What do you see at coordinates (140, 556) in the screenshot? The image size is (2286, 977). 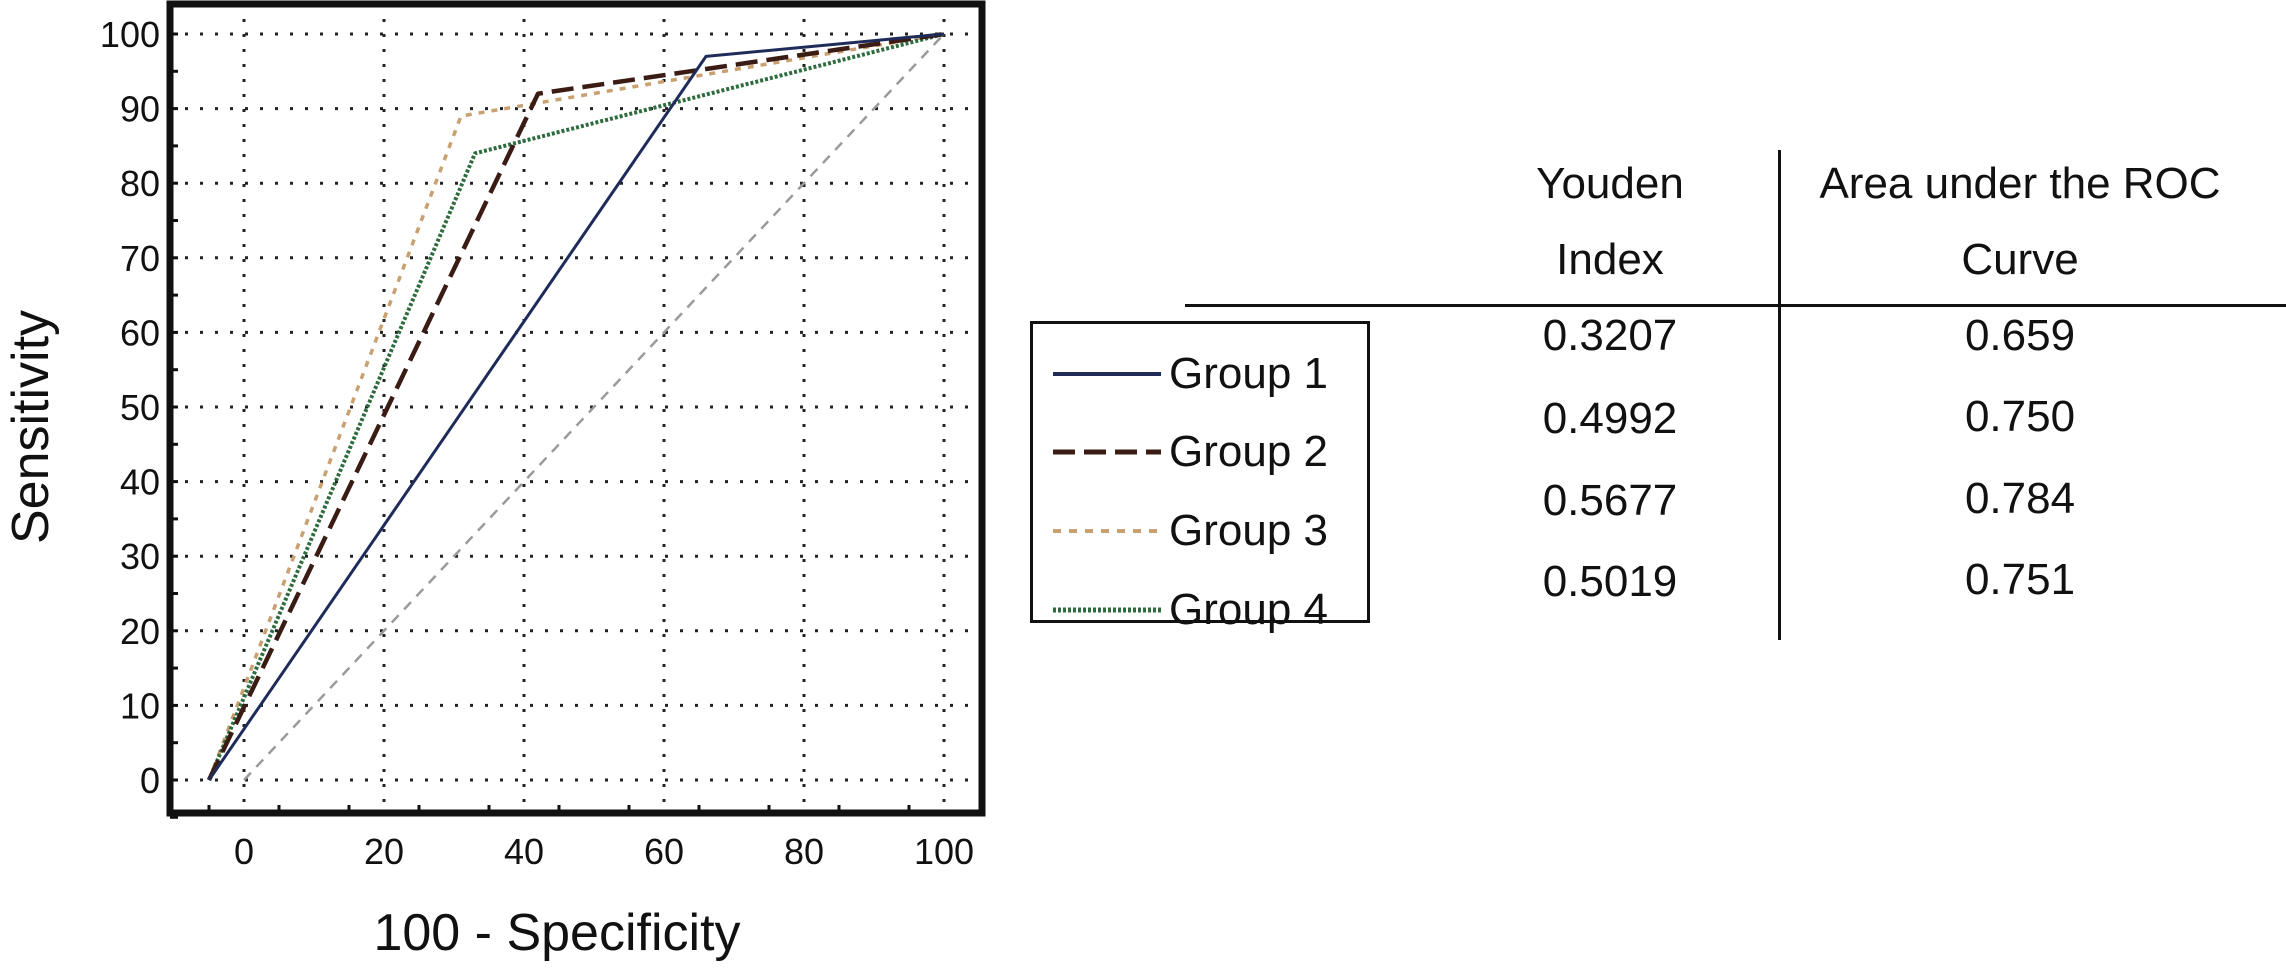 I see `y-tick-label-30: 30` at bounding box center [140, 556].